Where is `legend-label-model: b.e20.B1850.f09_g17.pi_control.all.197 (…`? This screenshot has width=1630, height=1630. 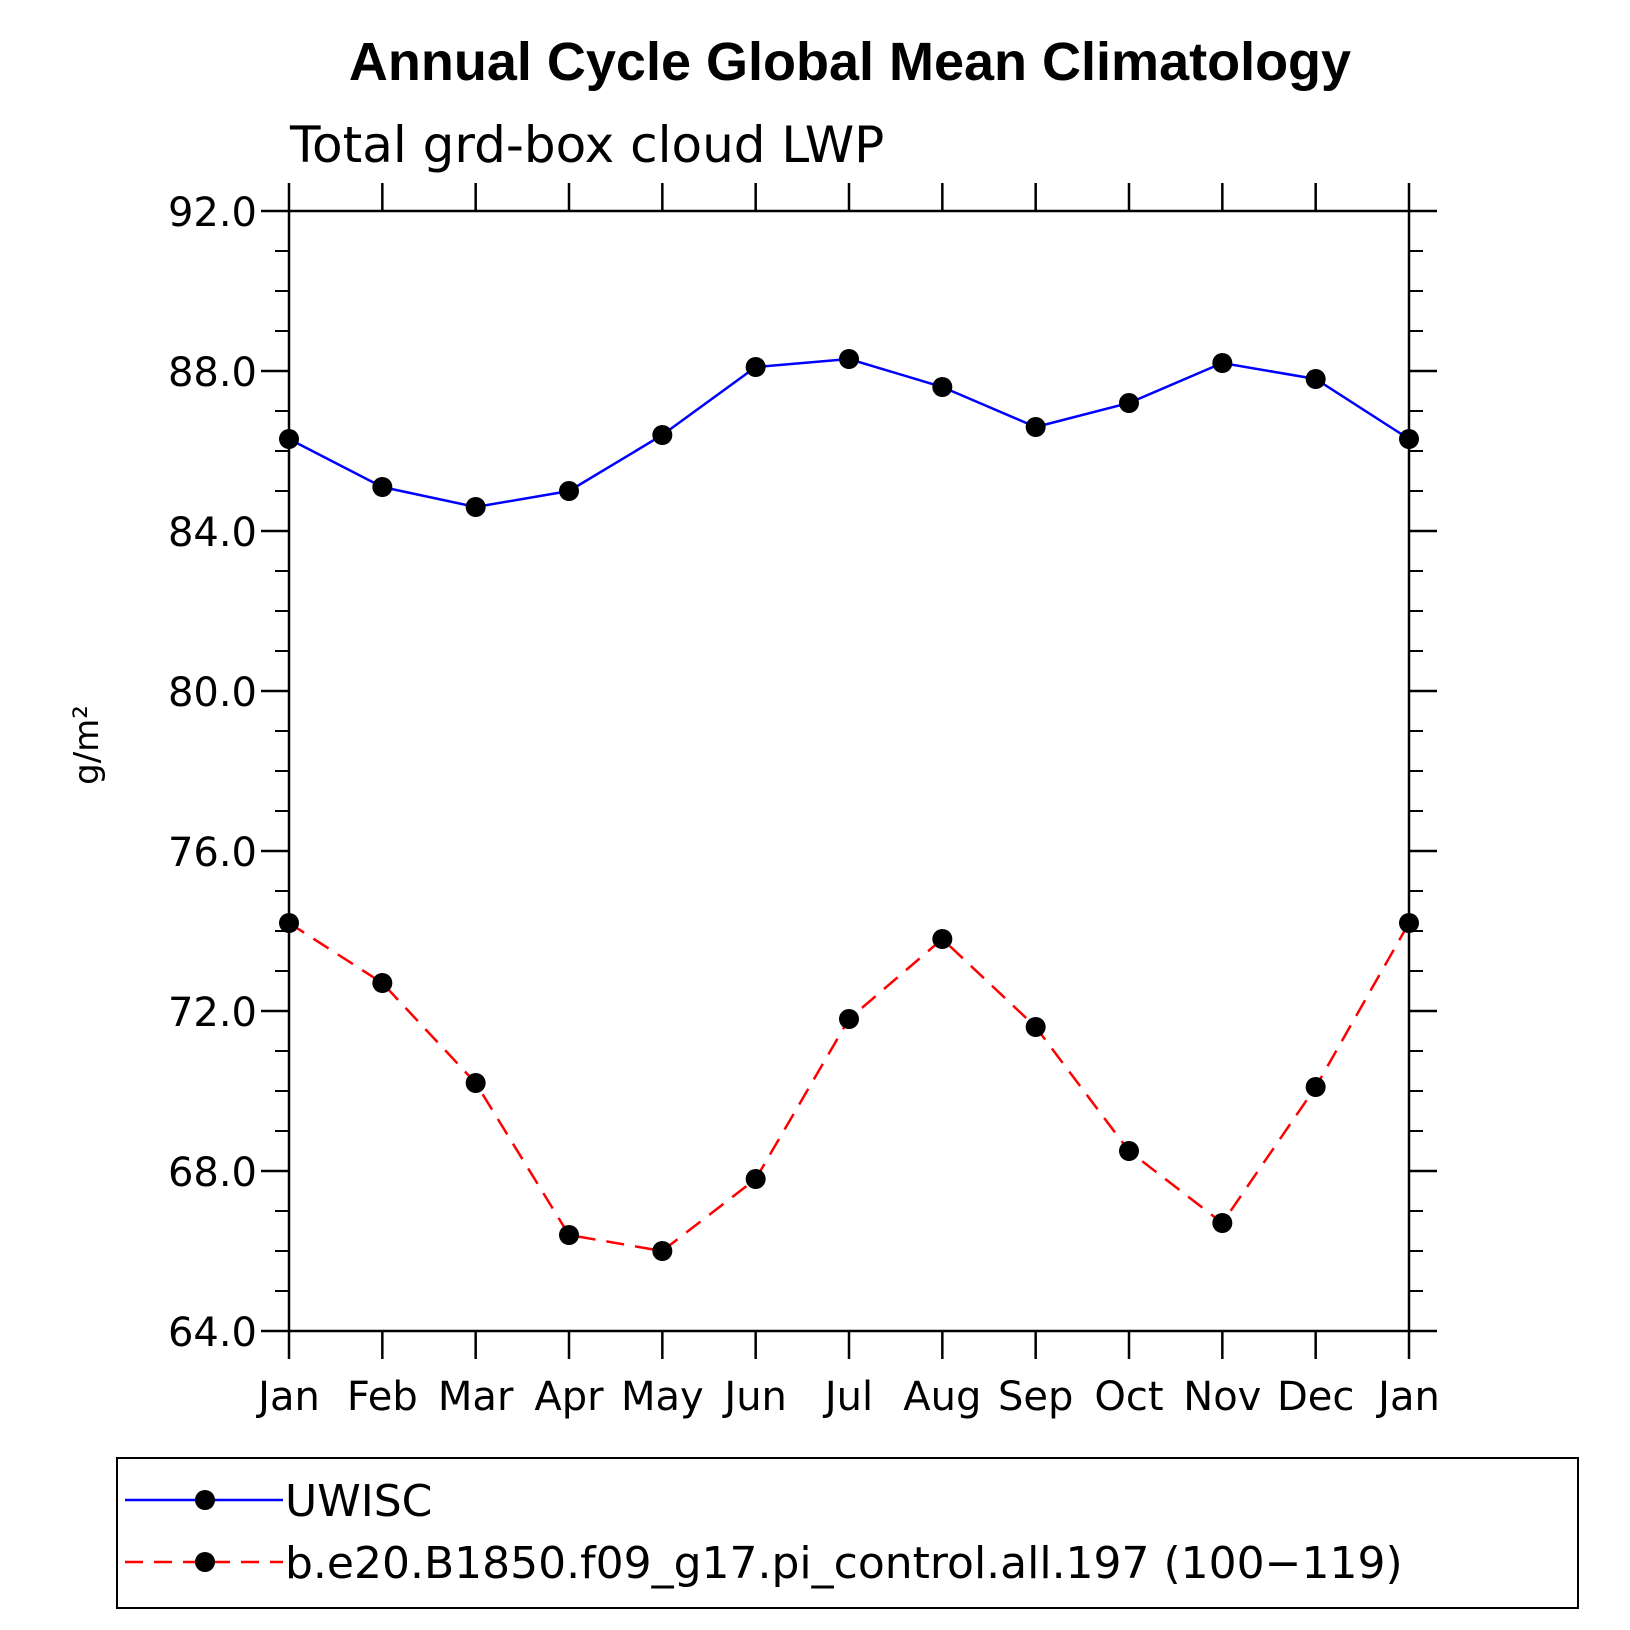 legend-label-model: b.e20.B1850.f09_g17.pi_control.all.197 (… is located at coordinates (844, 1563).